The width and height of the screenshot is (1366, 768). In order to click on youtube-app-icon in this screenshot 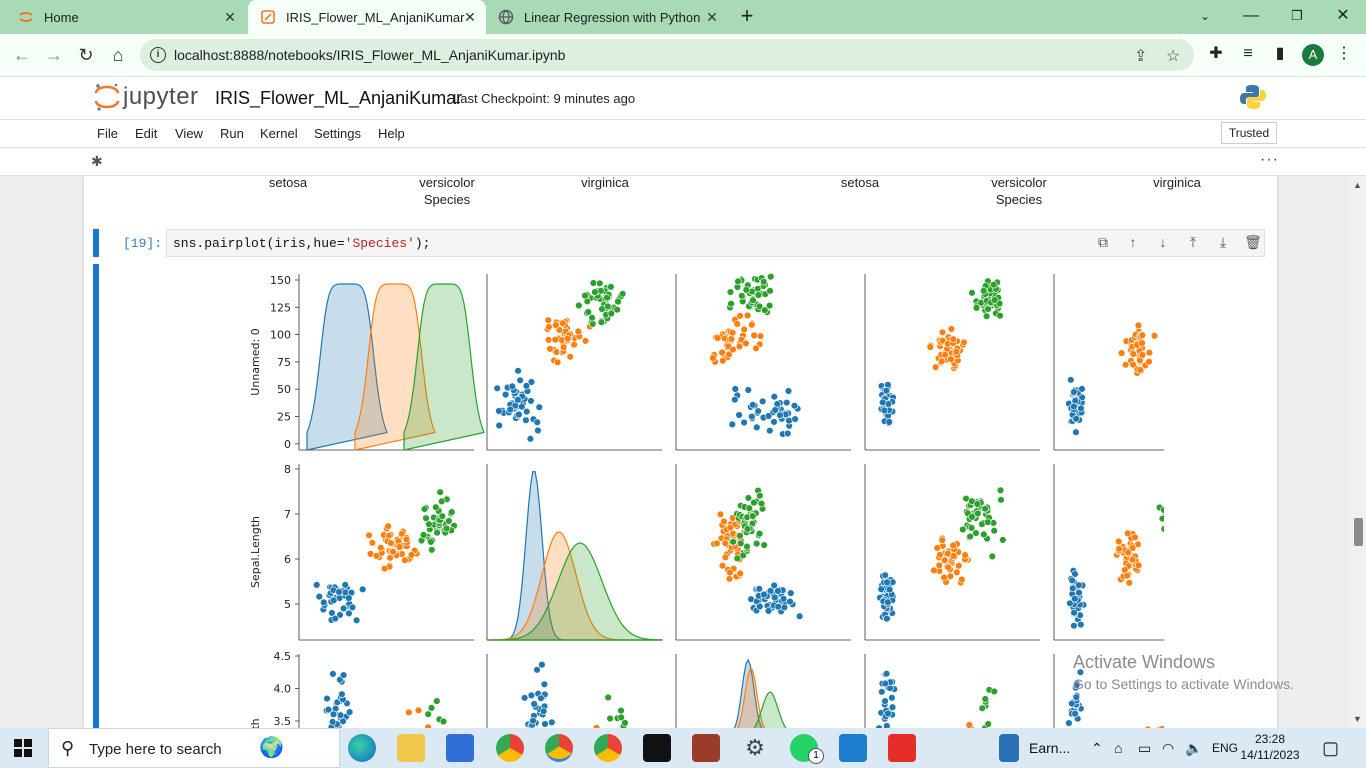, I will do `click(902, 748)`.